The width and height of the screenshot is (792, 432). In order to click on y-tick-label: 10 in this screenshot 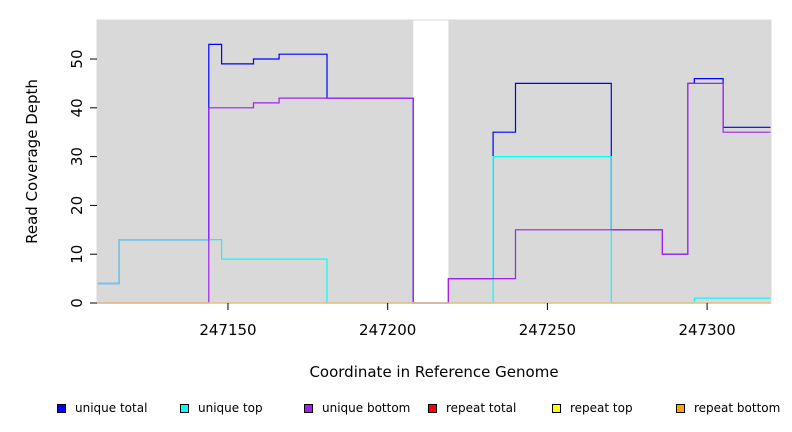, I will do `click(77, 254)`.